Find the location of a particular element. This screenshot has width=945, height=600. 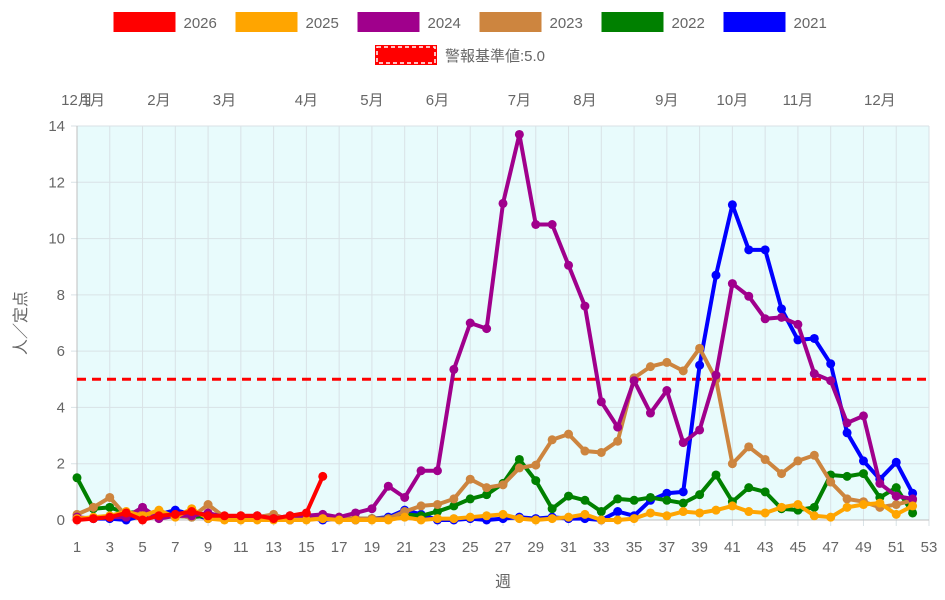

month-label: 12月 is located at coordinates (880, 100).